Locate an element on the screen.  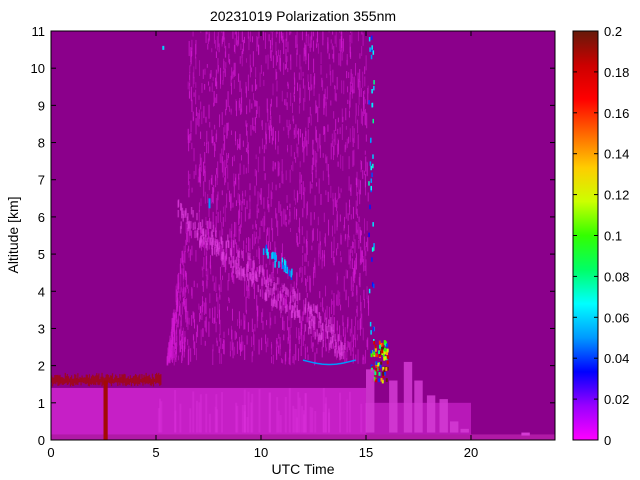
filament-streak is located at coordinates (263, 251).